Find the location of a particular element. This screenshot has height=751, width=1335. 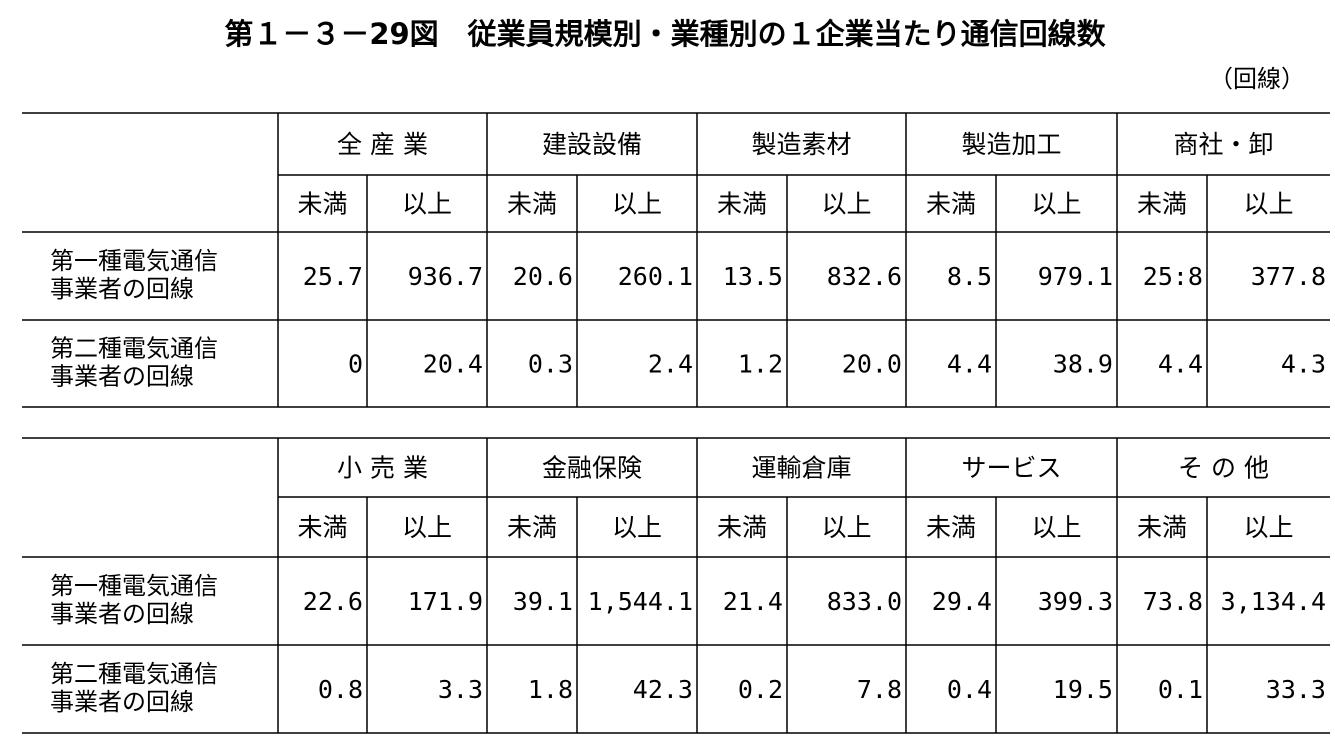

unit: （回線） is located at coordinates (1257, 79).